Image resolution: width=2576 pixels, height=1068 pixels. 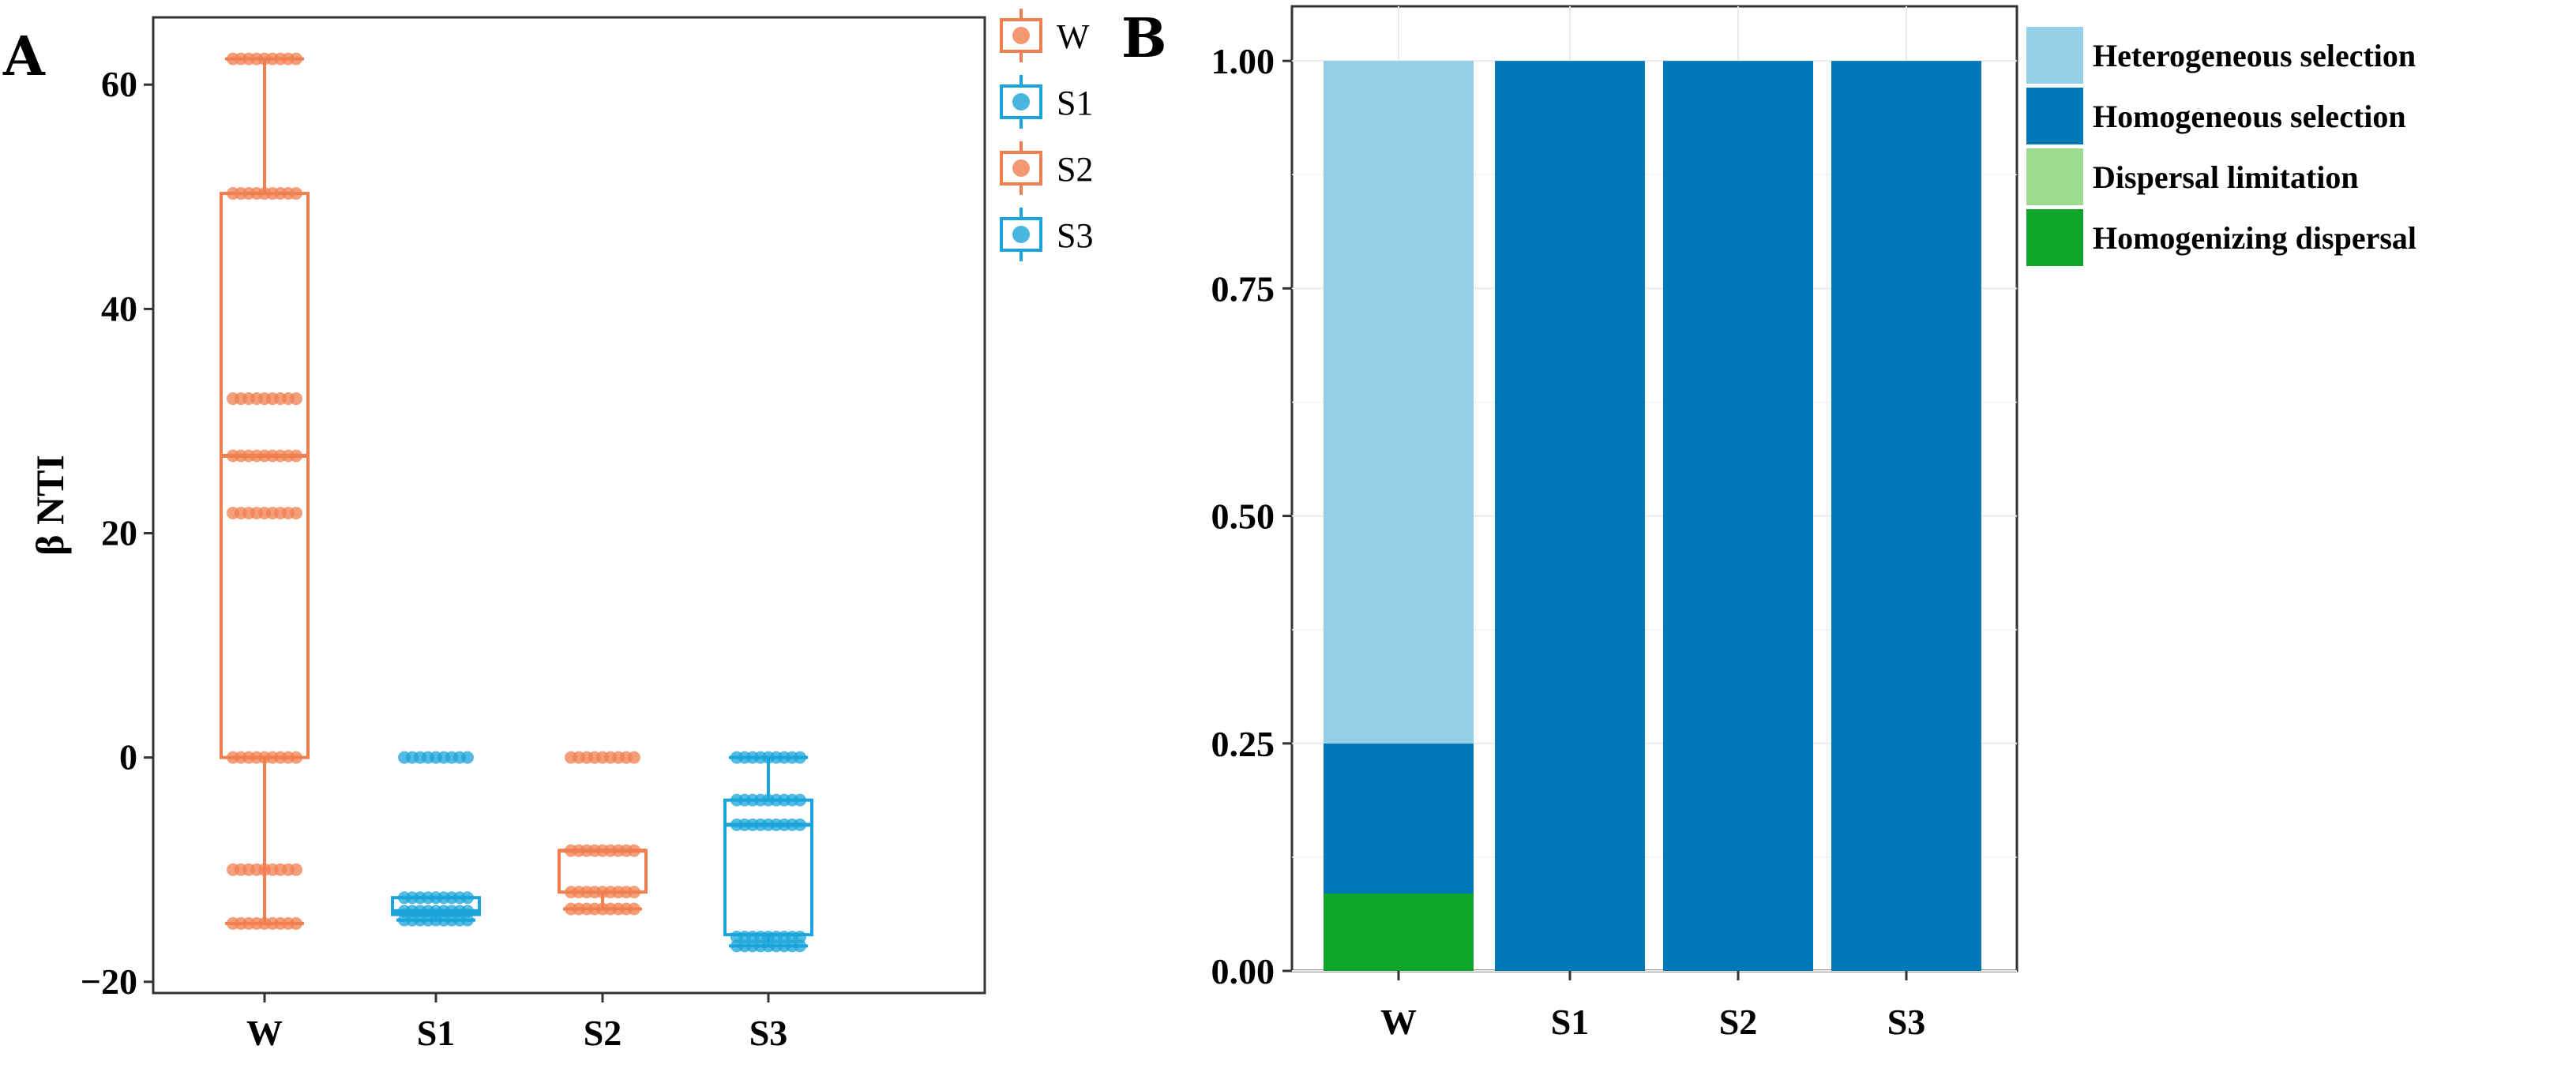 What do you see at coordinates (119, 308) in the screenshot?
I see `y-tick-label: 40` at bounding box center [119, 308].